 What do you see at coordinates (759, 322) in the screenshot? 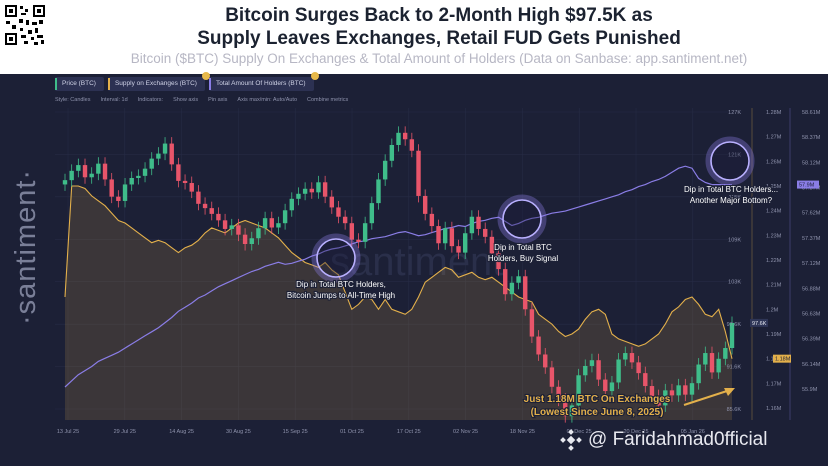
I see `price-last-badge` at bounding box center [759, 322].